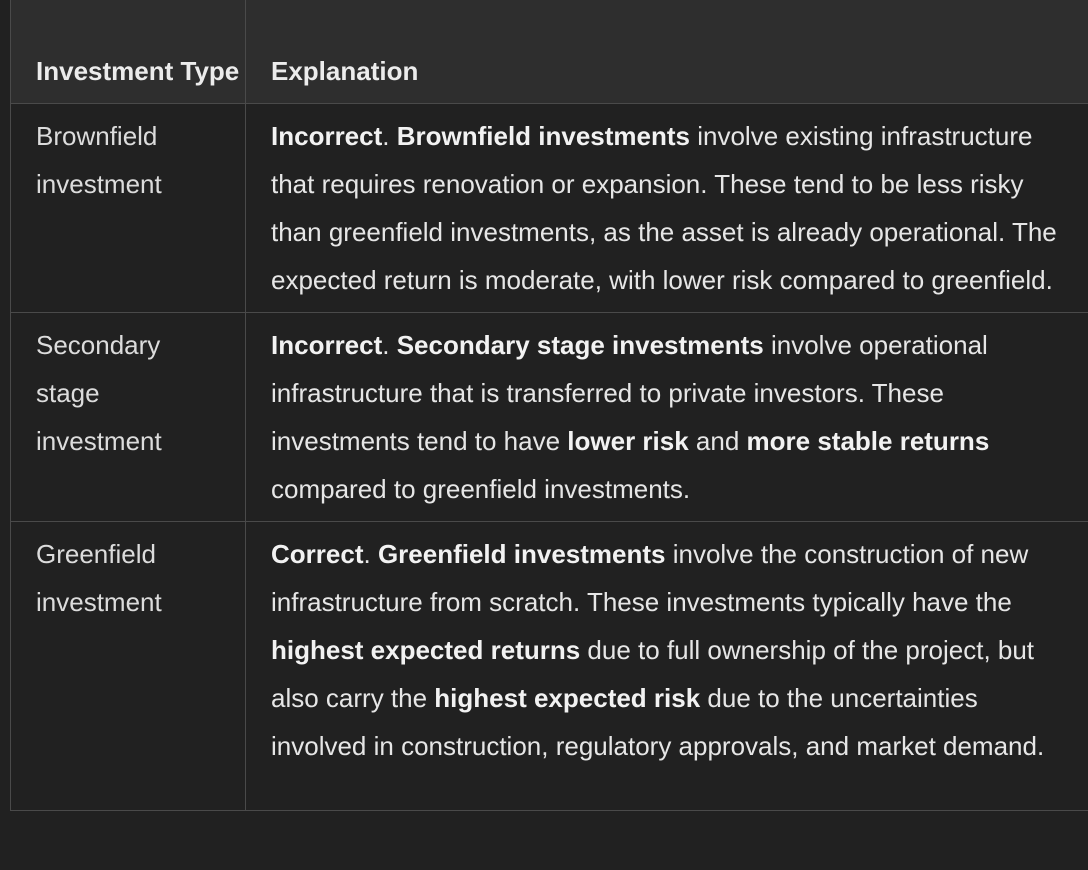  I want to click on emphasis-term: highest expected returns, so click(426, 650).